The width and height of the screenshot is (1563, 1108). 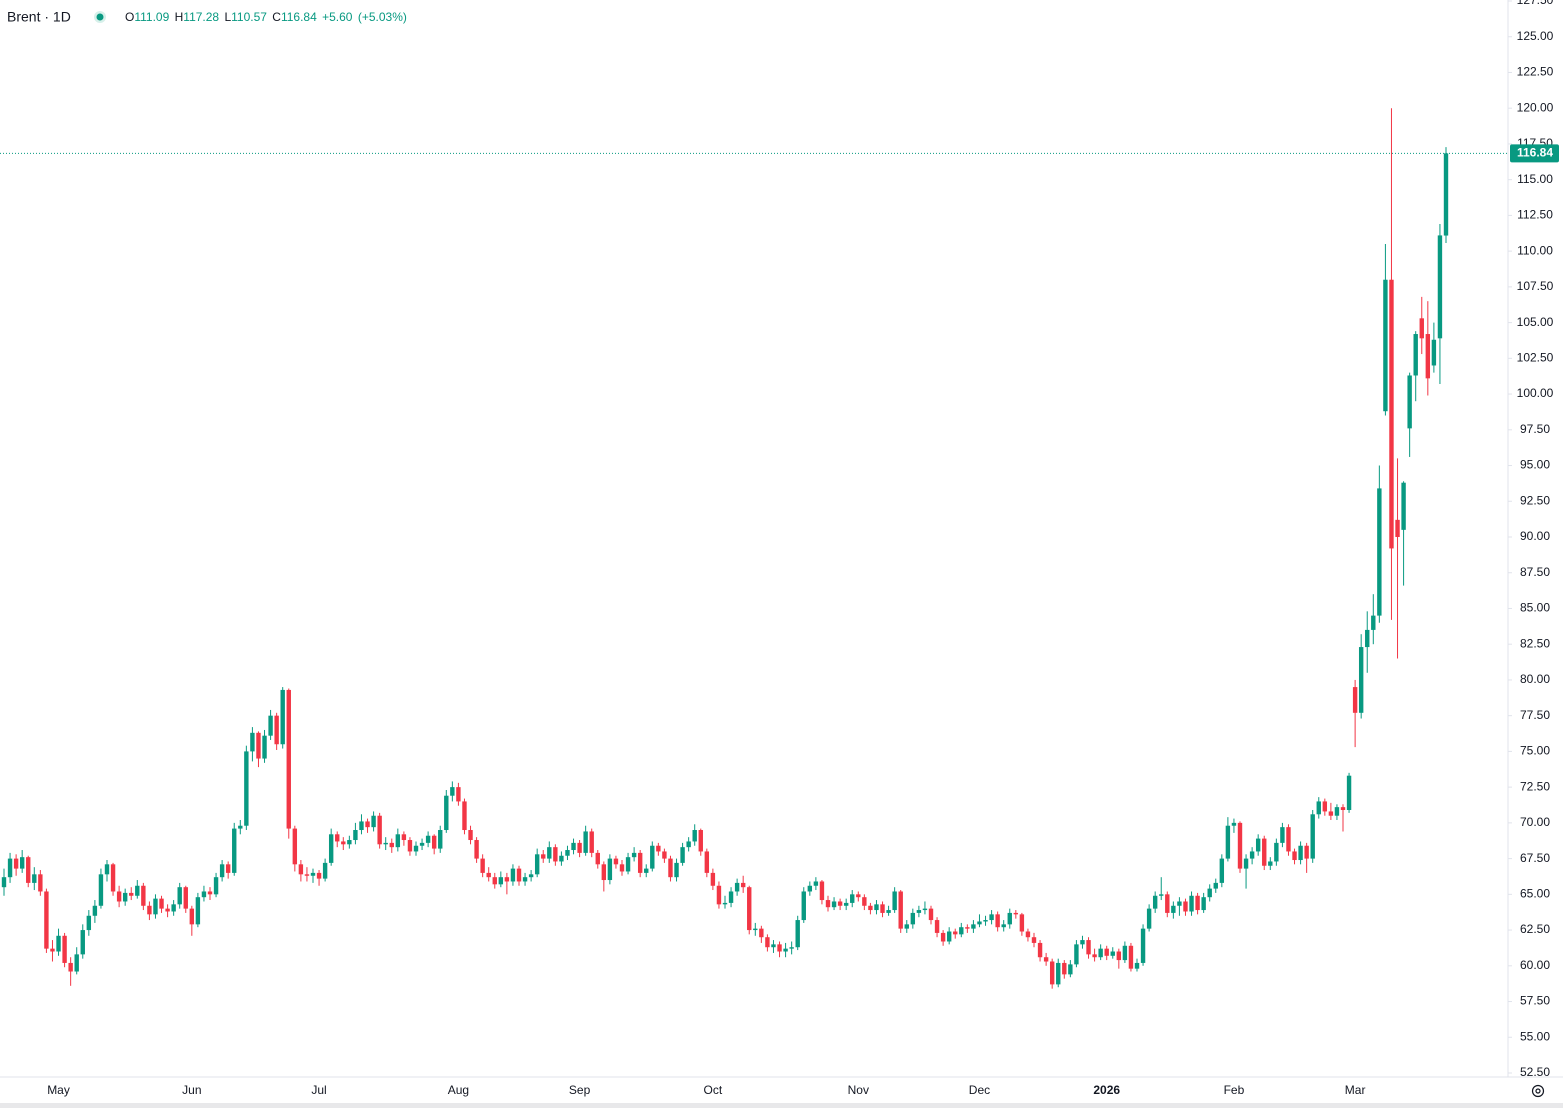 I want to click on y-tick-label: 122.50, so click(x=1535, y=72).